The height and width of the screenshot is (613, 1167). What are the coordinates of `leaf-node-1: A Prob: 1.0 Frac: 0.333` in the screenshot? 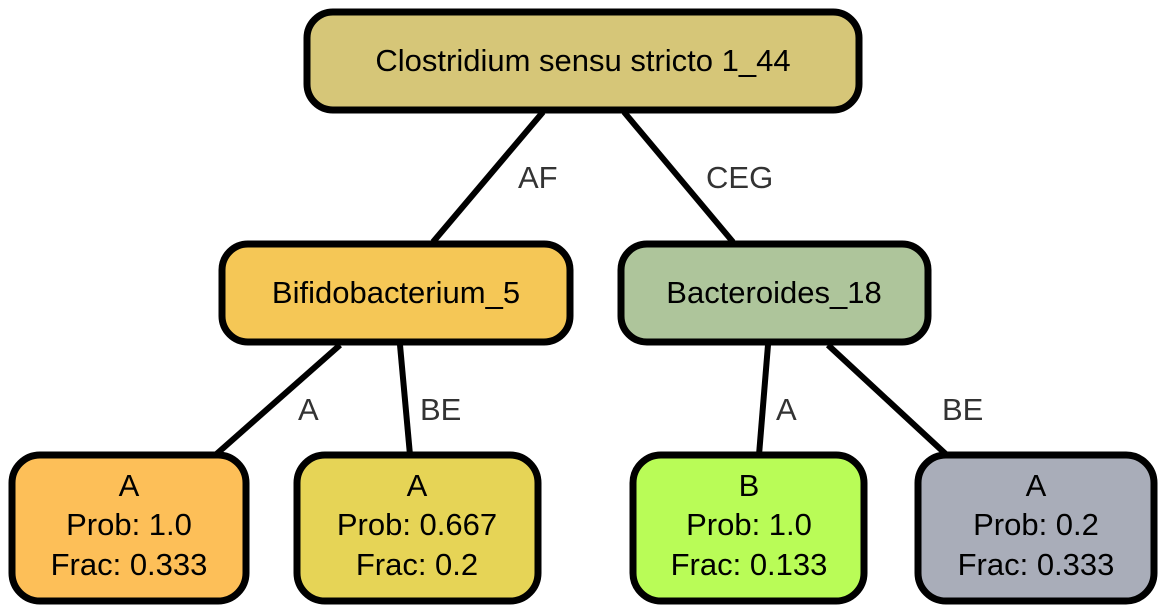 It's located at (129, 528).